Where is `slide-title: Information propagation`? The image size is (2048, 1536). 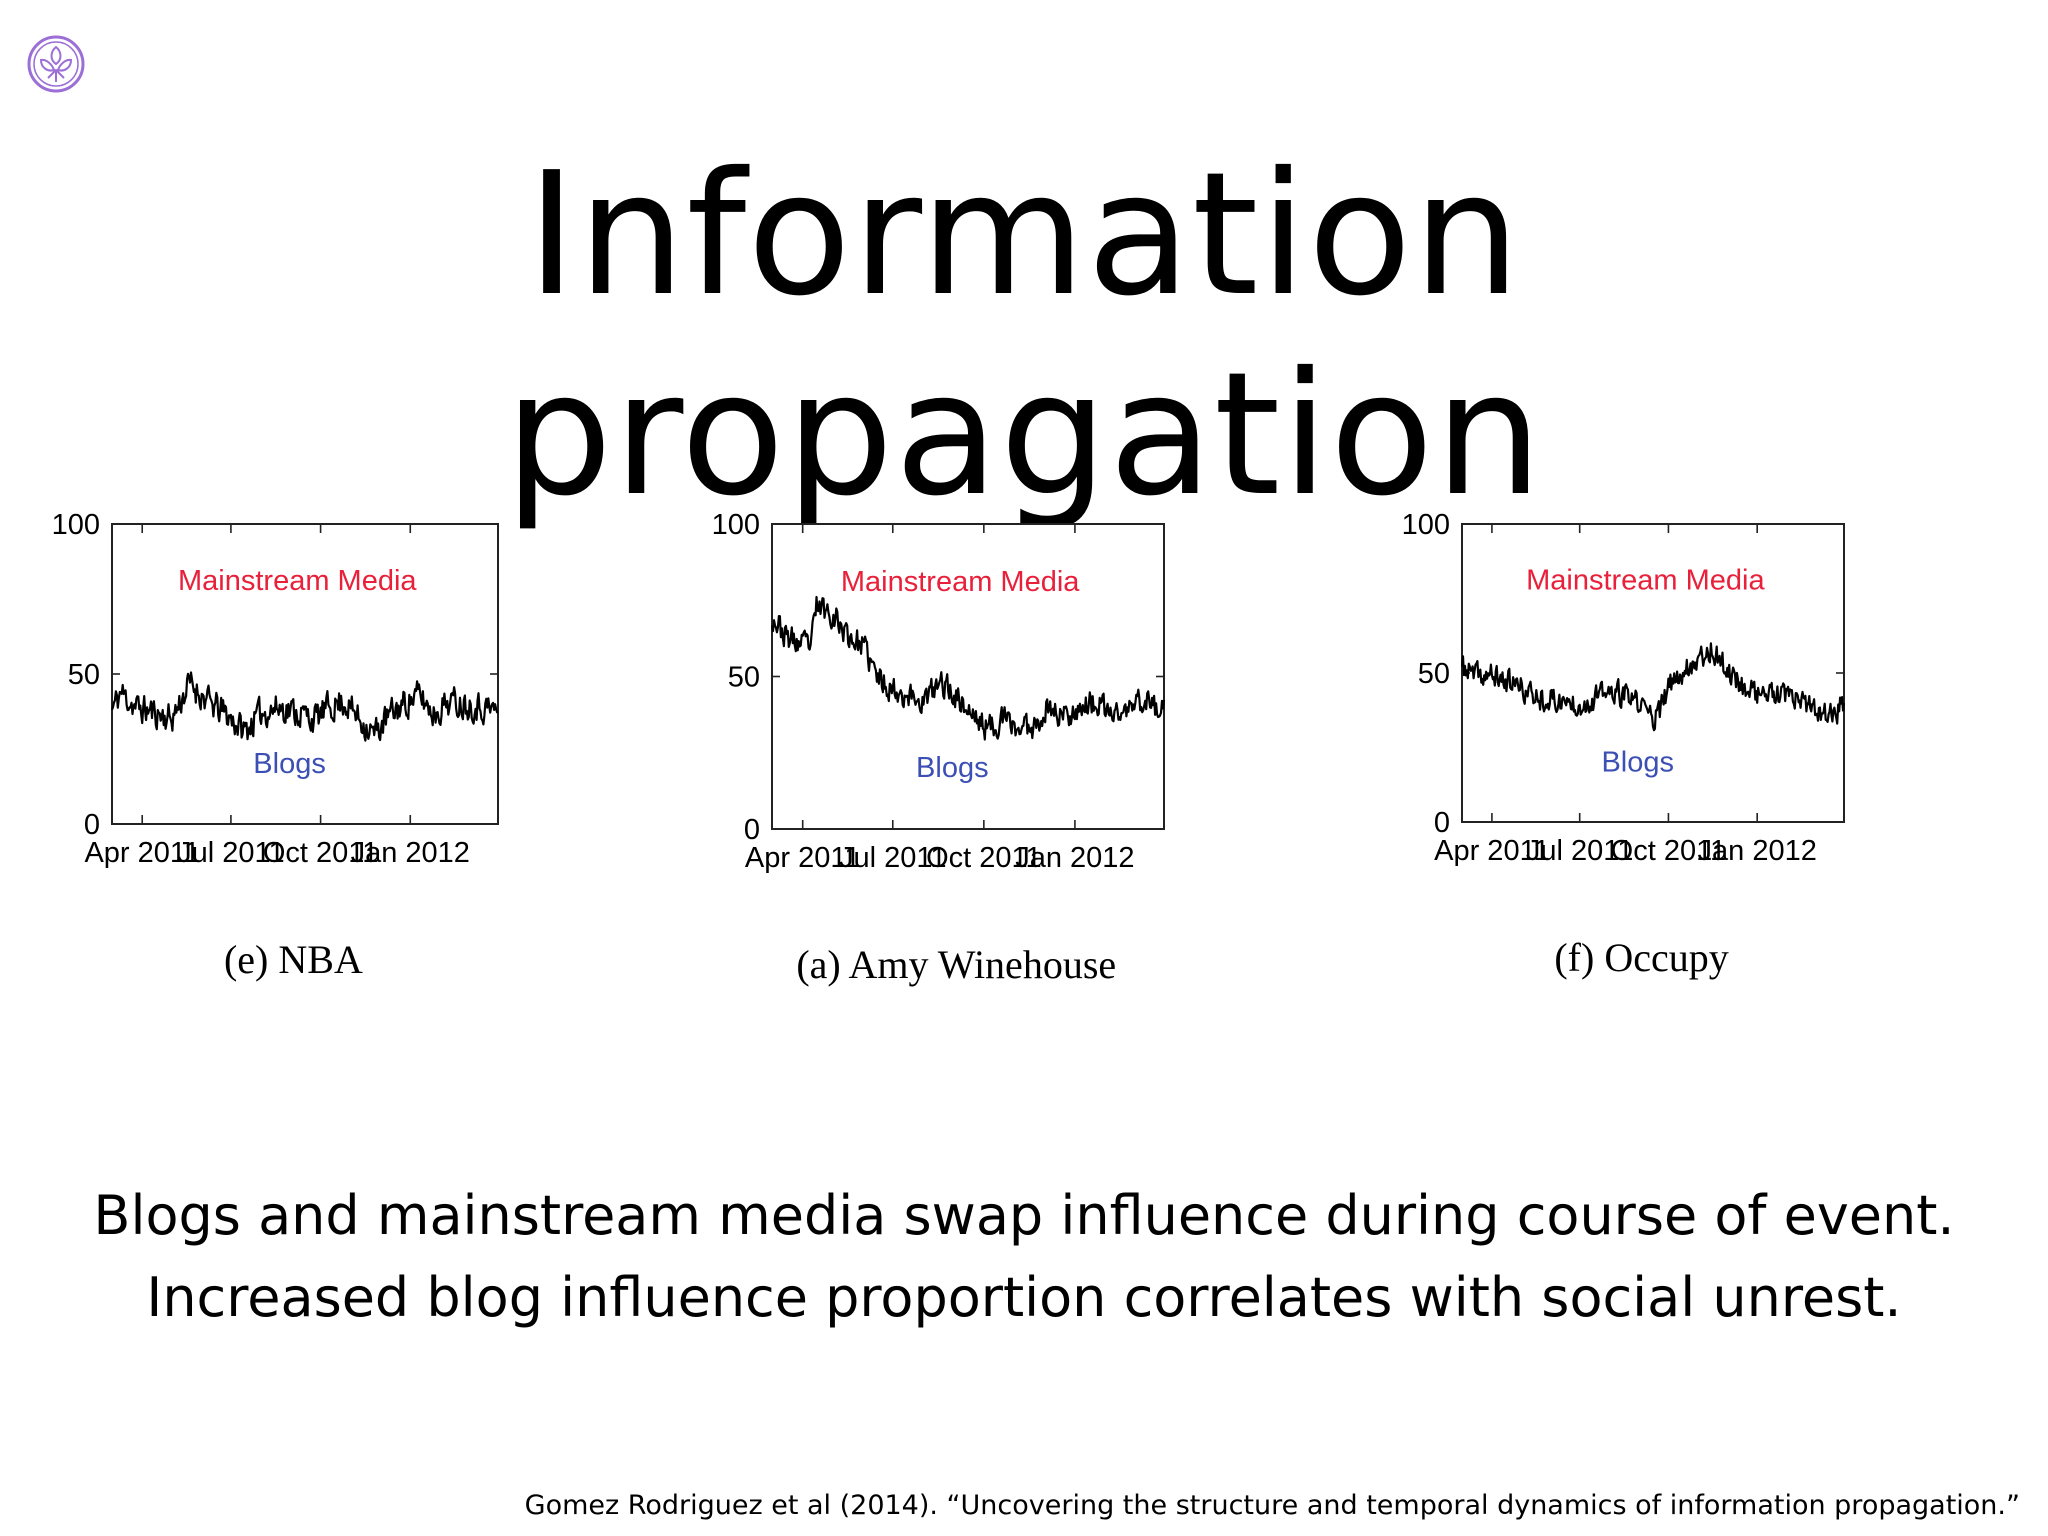
slide-title: Information propagation is located at coordinates (1024, 335).